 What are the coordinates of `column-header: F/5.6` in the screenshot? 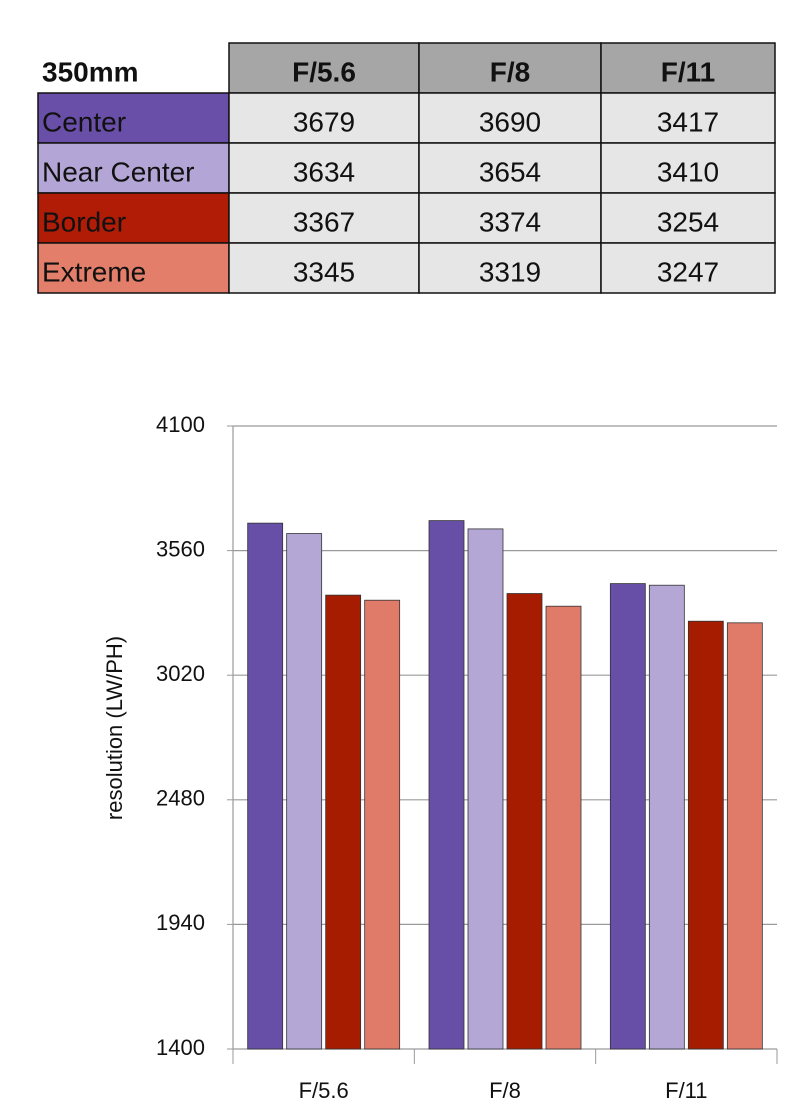 It's located at (324, 71).